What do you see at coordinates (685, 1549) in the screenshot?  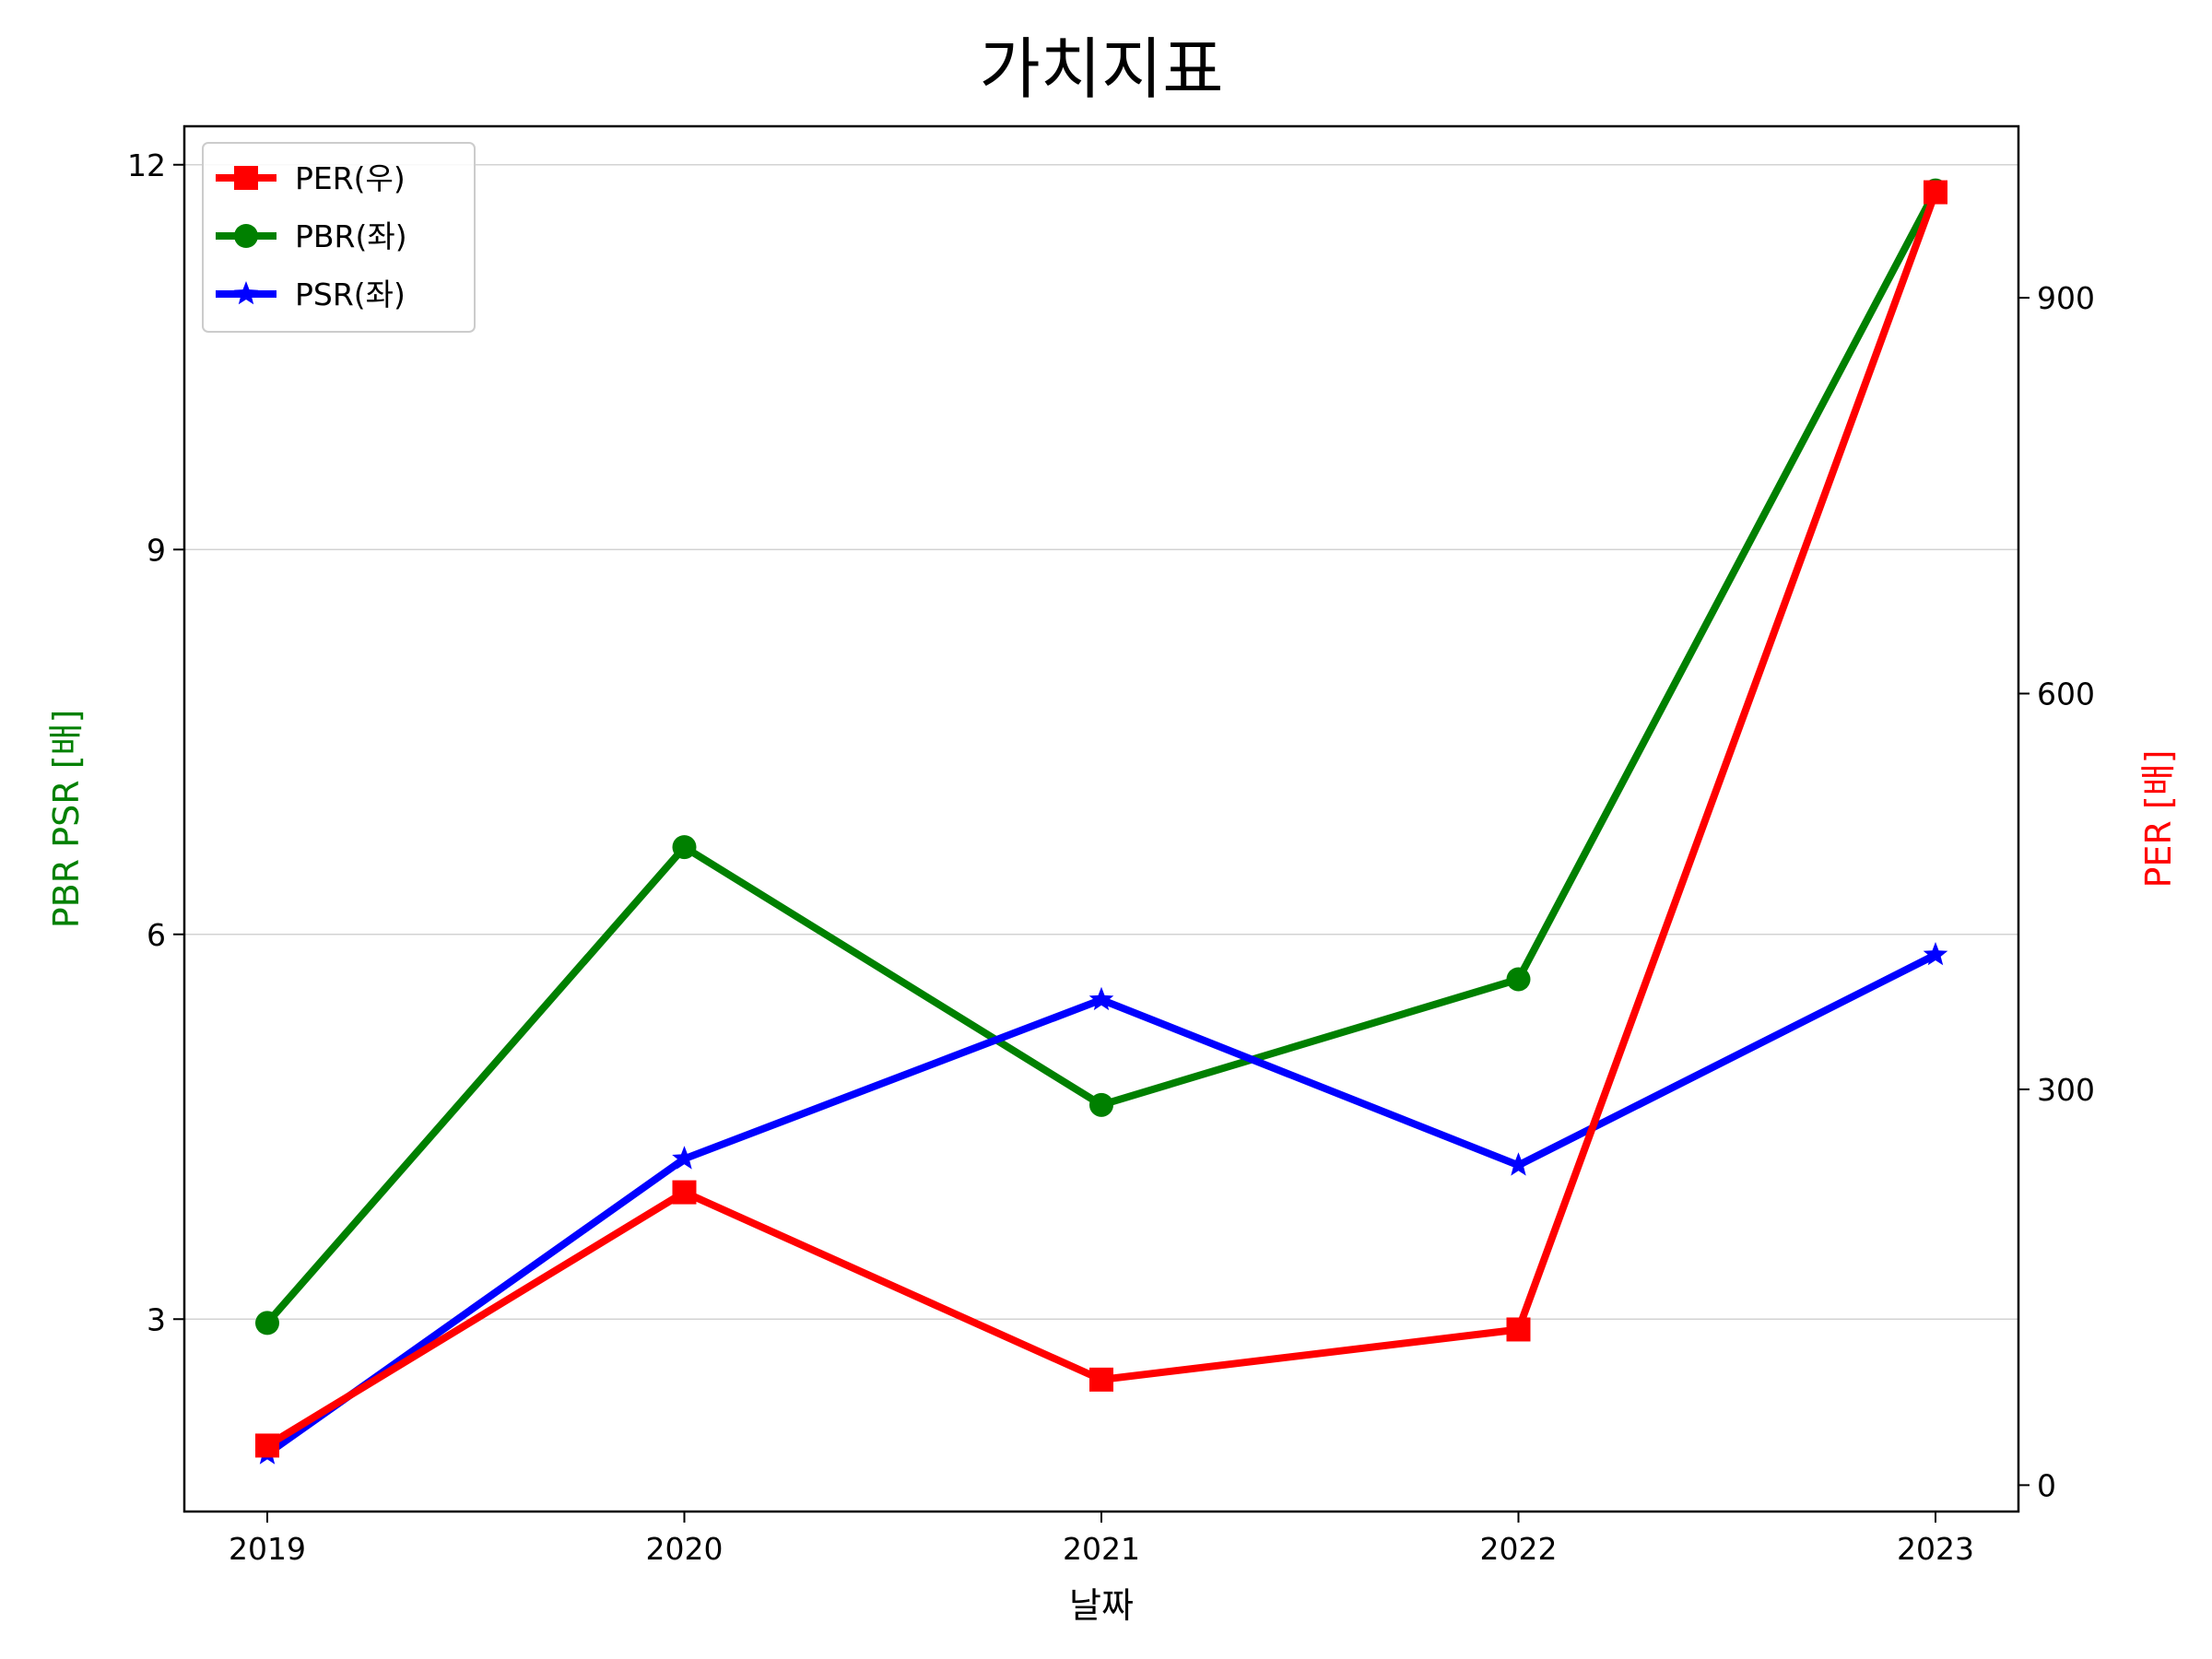 I see `x-tick-label: 2020` at bounding box center [685, 1549].